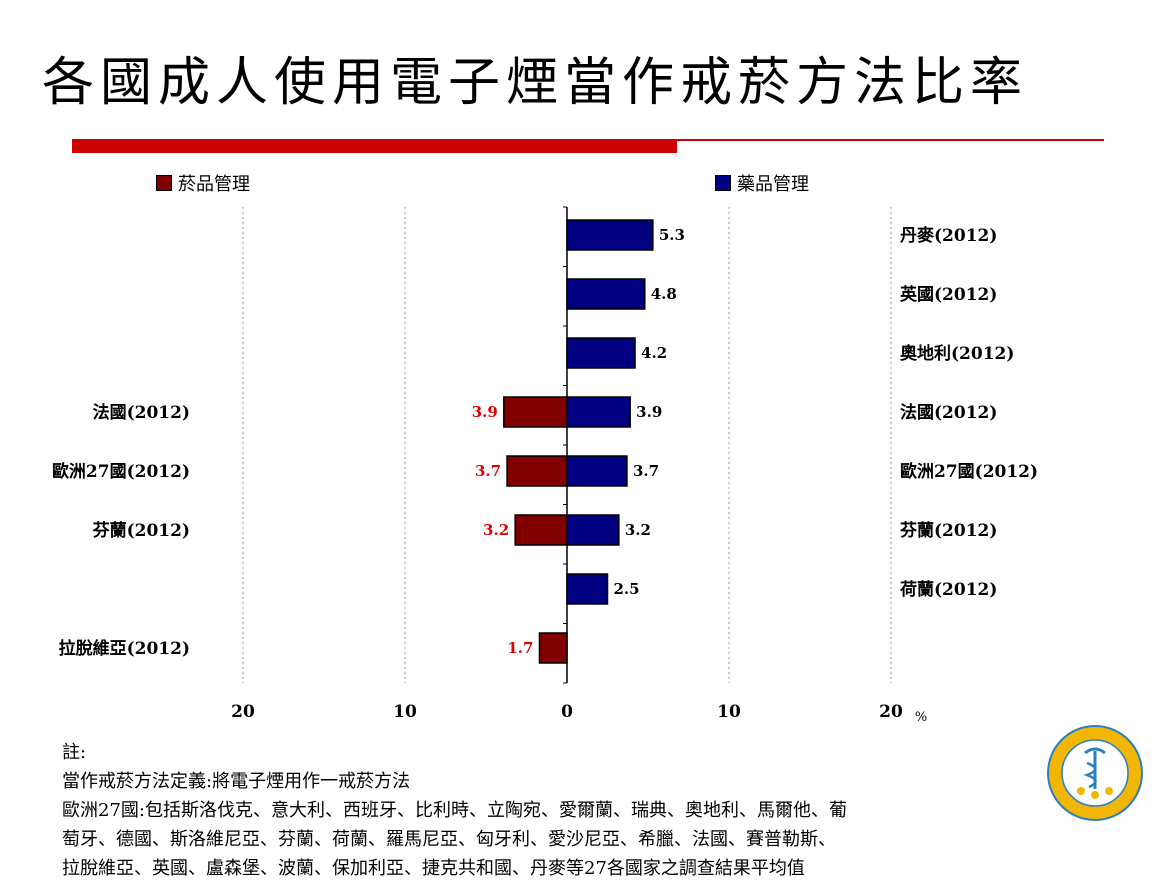  Describe the element at coordinates (921, 717) in the screenshot. I see `x-unit-label: %` at that location.